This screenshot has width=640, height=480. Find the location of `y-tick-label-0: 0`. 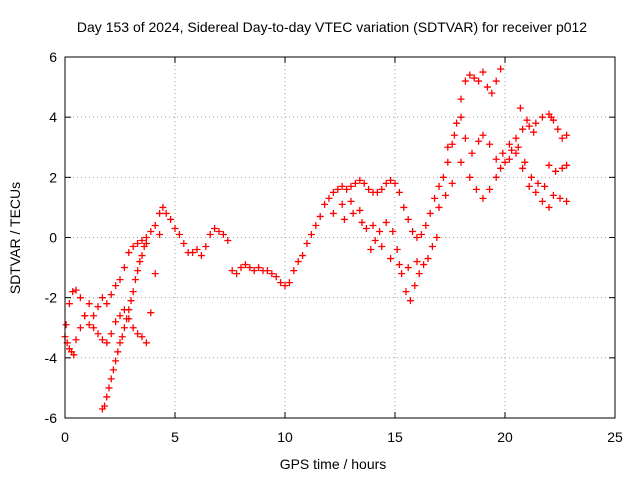

y-tick-label-0: 0 is located at coordinates (53, 238).